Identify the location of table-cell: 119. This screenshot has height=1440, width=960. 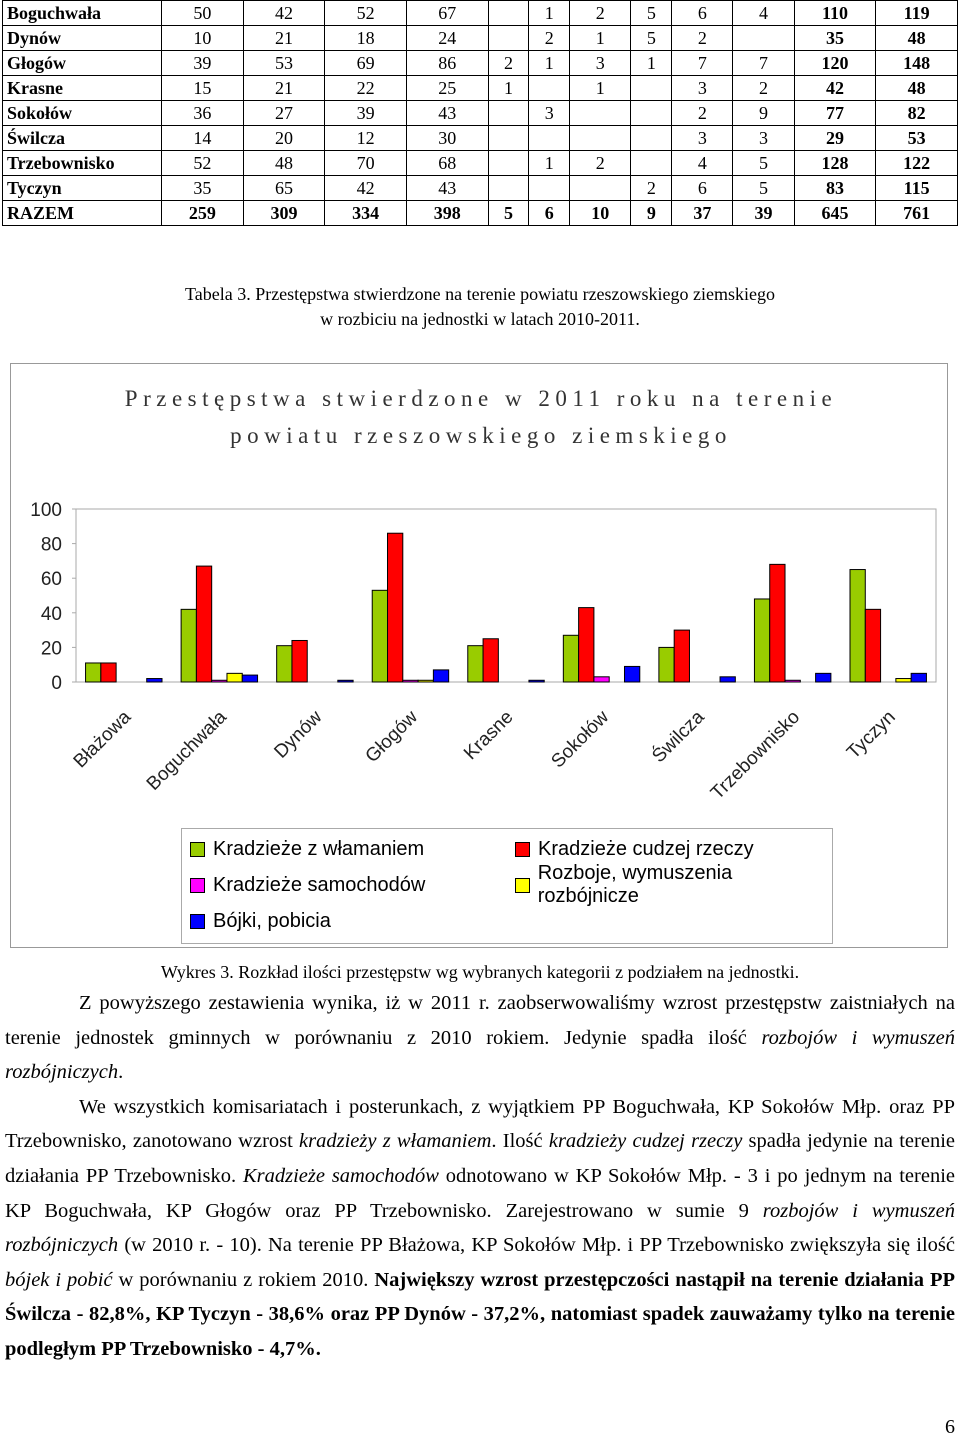
(916, 13).